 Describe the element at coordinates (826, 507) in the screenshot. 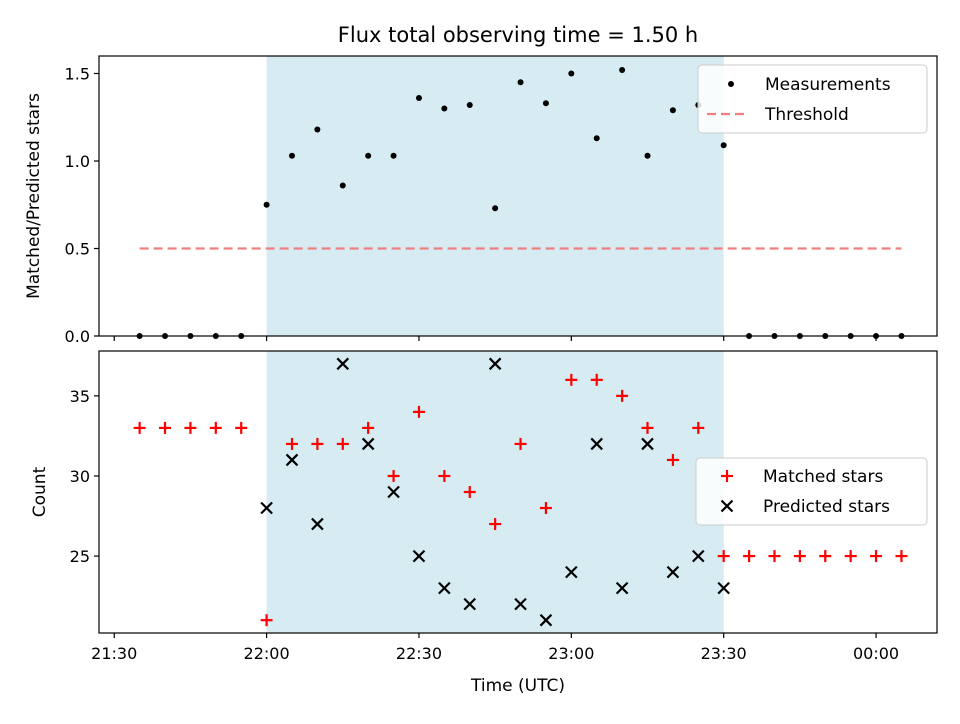

I see `legend-predicted-label: Predicted stars` at that location.